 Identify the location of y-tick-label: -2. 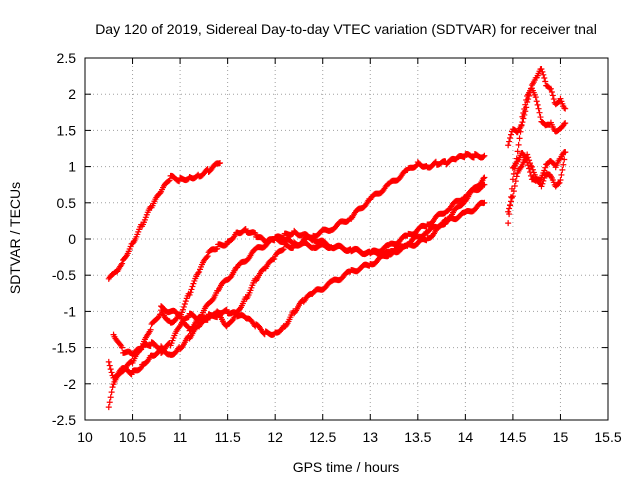
(70, 384).